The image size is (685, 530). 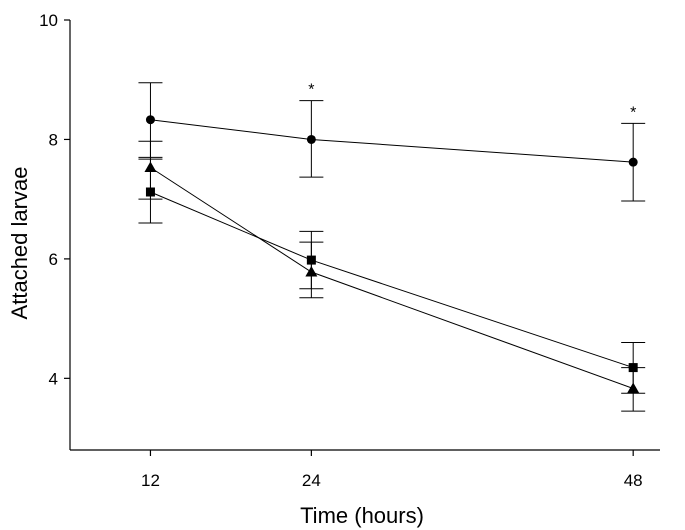 What do you see at coordinates (633, 480) in the screenshot?
I see `x-tick-label: 48` at bounding box center [633, 480].